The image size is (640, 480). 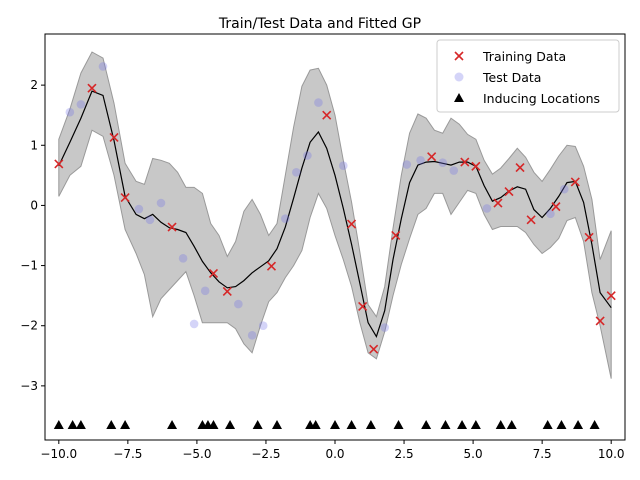 What do you see at coordinates (473, 454) in the screenshot?
I see `x-tick-label: 5.0` at bounding box center [473, 454].